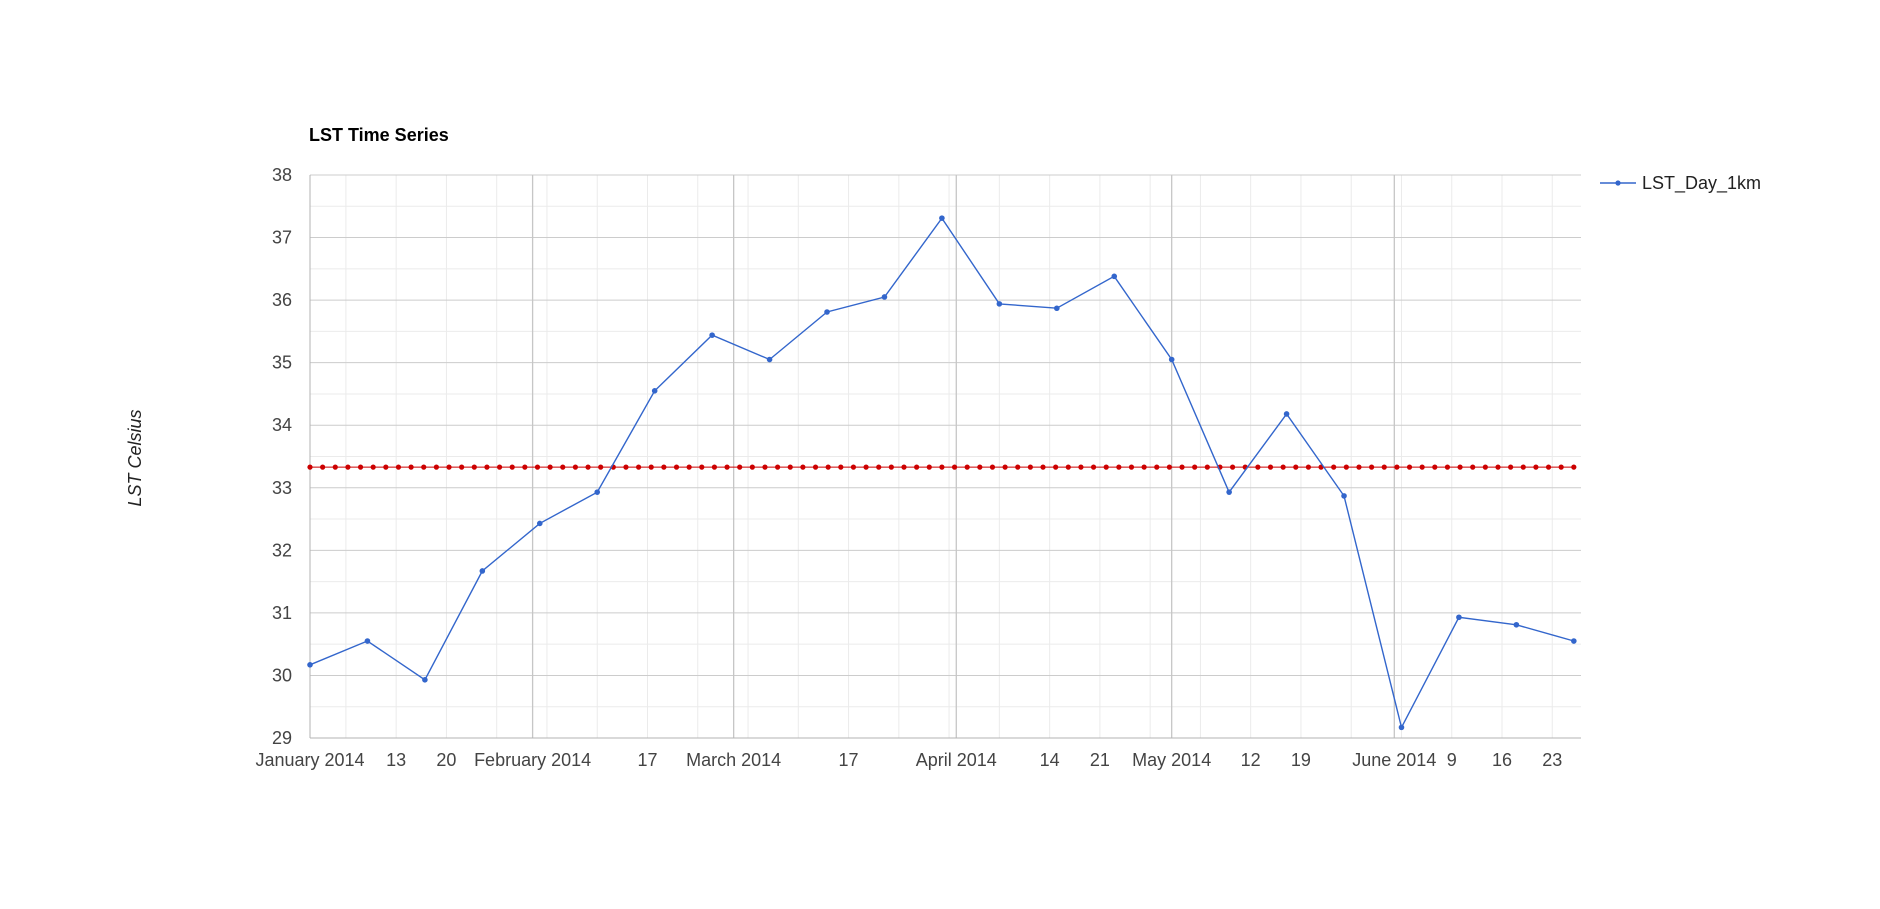 The image size is (1880, 909). What do you see at coordinates (282, 488) in the screenshot?
I see `y-tick-label: 33` at bounding box center [282, 488].